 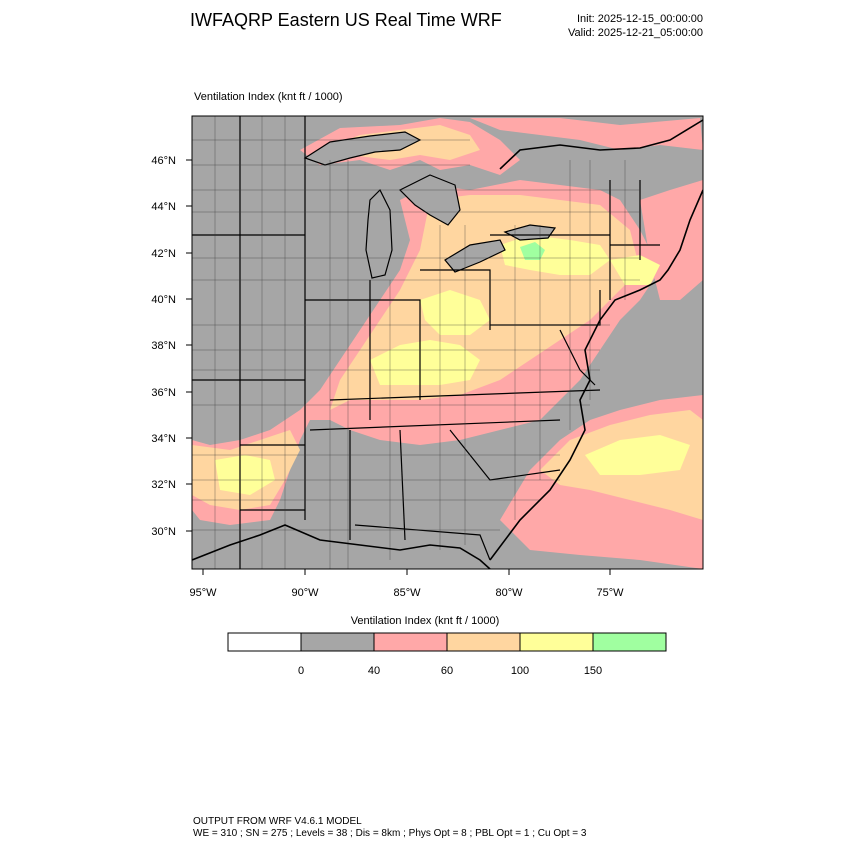 I want to click on lake-erie, so click(x=475, y=256).